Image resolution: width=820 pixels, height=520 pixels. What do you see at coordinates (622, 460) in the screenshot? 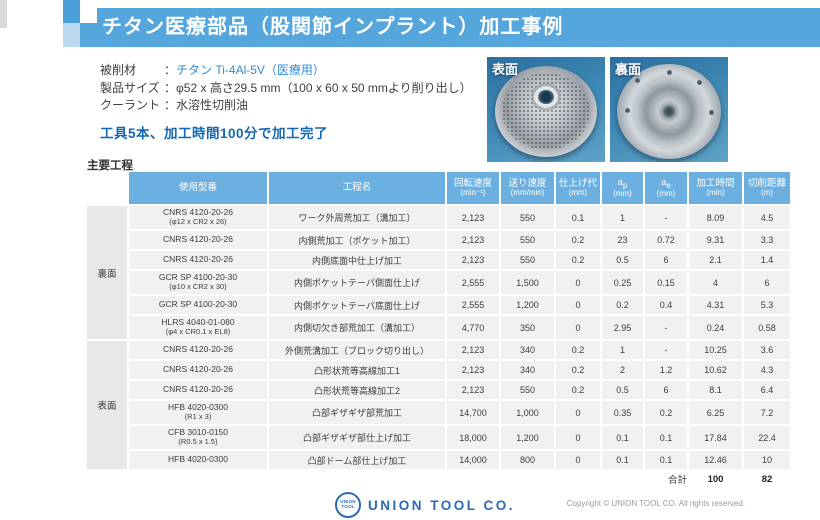
I see `cell-value-ap: 0.1` at bounding box center [622, 460].